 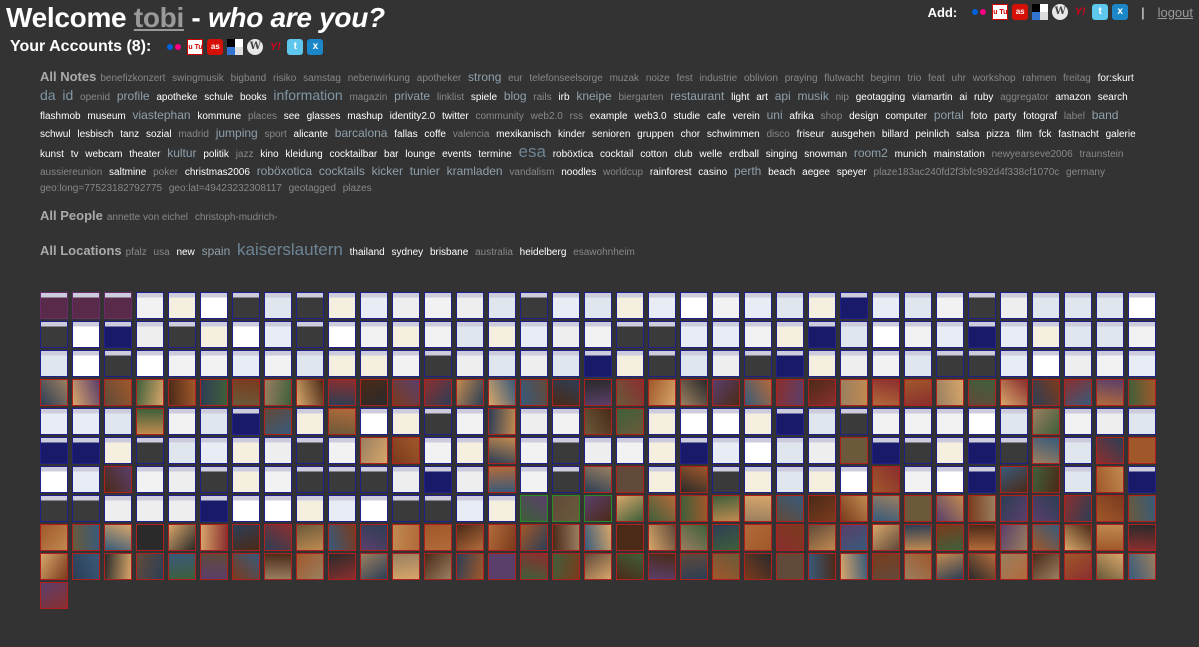 What do you see at coordinates (1040, 116) in the screenshot?
I see `tag-link: fotograf` at bounding box center [1040, 116].